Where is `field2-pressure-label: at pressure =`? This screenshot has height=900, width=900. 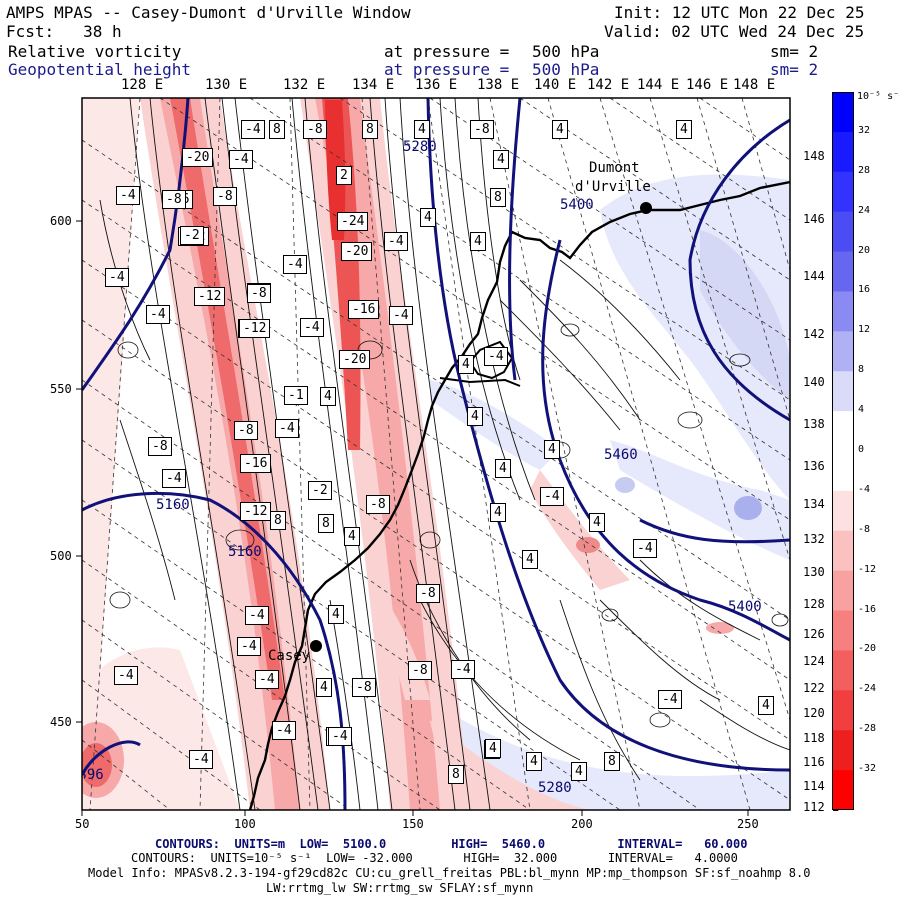 field2-pressure-label: at pressure = is located at coordinates (447, 69).